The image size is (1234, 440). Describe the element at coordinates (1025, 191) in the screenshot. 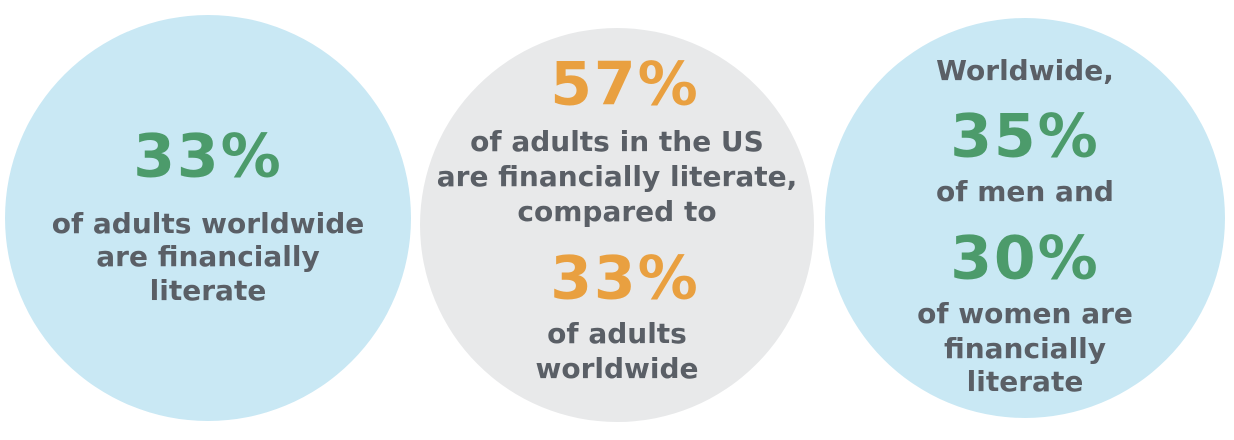

I see `caption-line: of men and` at that location.